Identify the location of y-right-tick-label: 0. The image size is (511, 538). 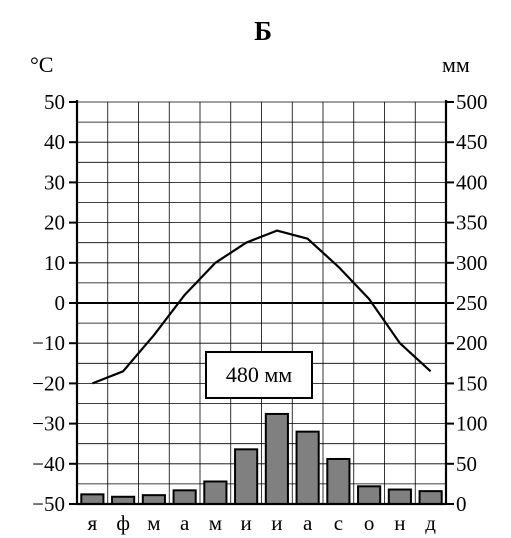
(461, 504).